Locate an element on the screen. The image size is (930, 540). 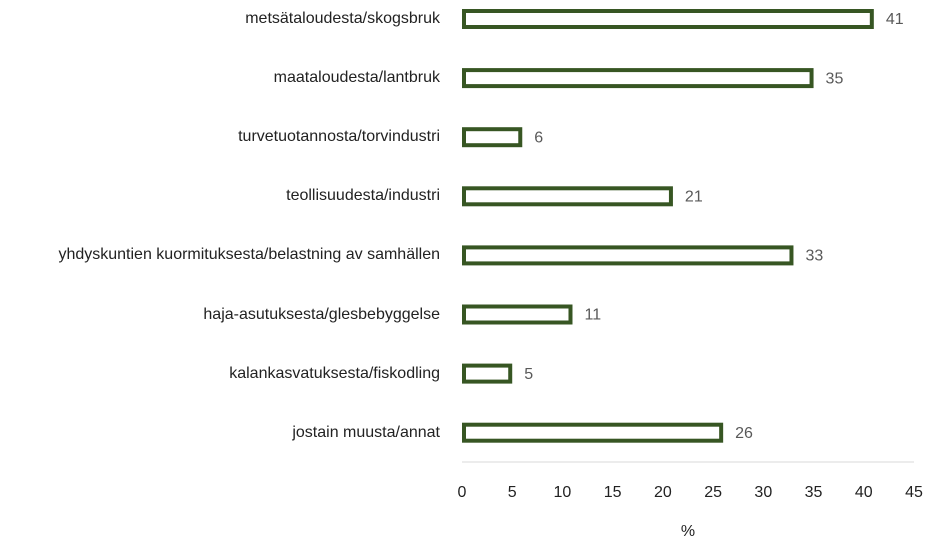
category-label-box: jostain muusta/annat is located at coordinates (220, 433).